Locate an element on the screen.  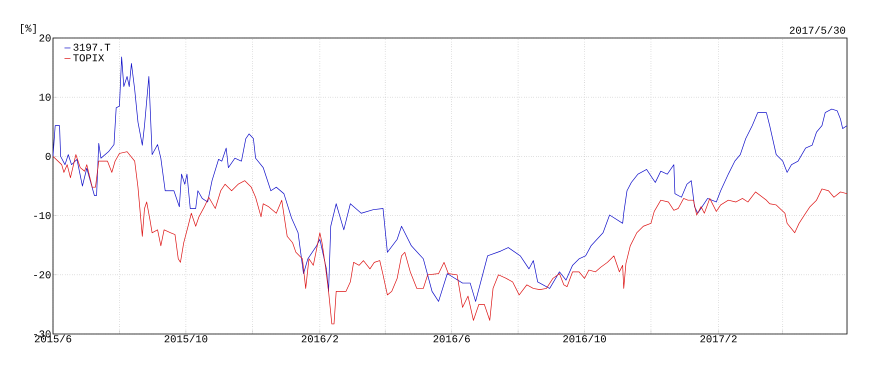
y-tick-label: -20 is located at coordinates (42, 274).